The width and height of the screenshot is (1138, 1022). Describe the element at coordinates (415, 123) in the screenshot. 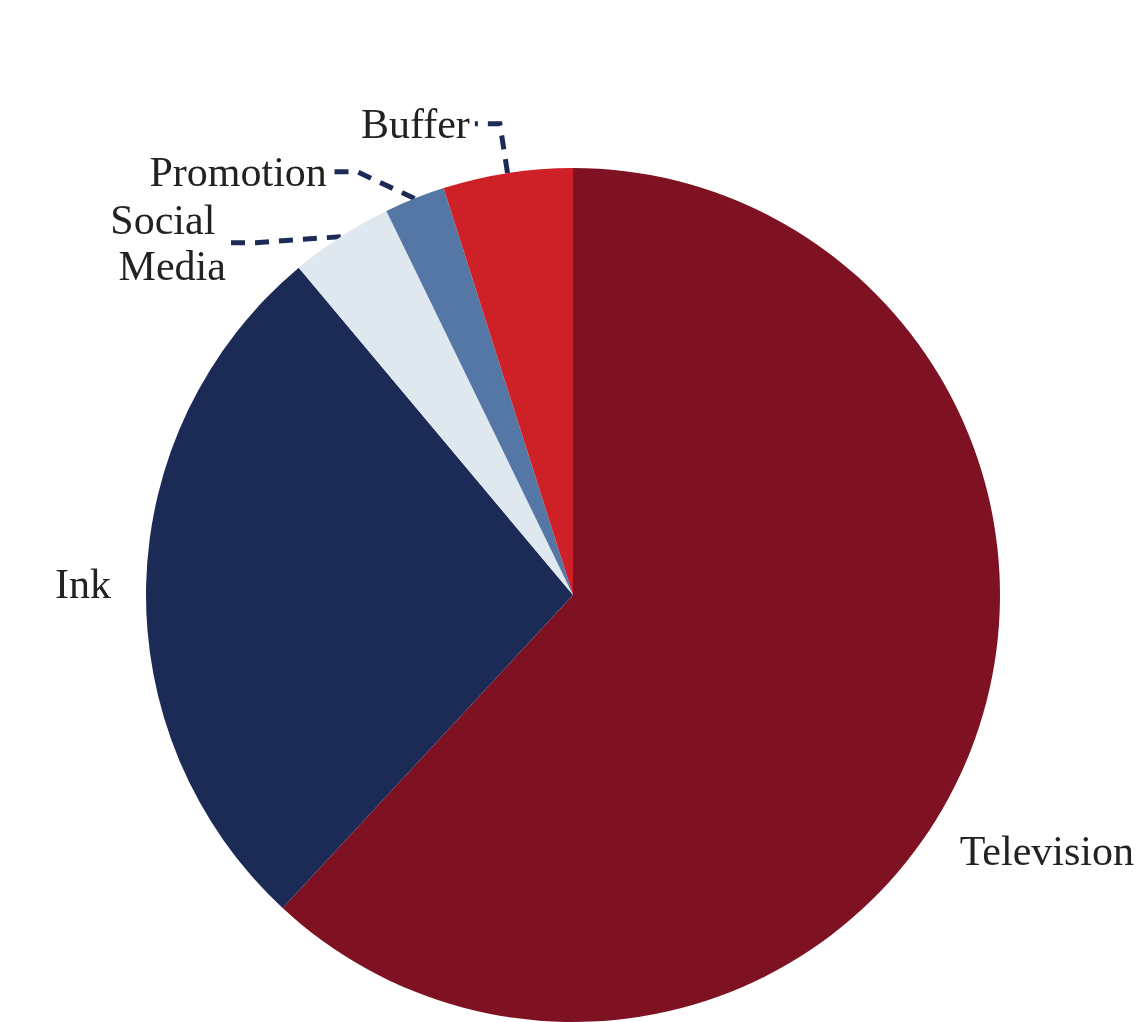

I see `slice-label: Buffer` at that location.